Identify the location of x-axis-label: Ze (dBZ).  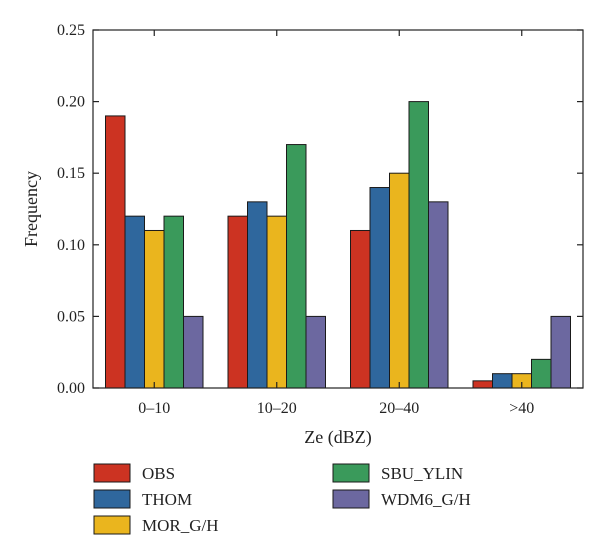
(337, 437).